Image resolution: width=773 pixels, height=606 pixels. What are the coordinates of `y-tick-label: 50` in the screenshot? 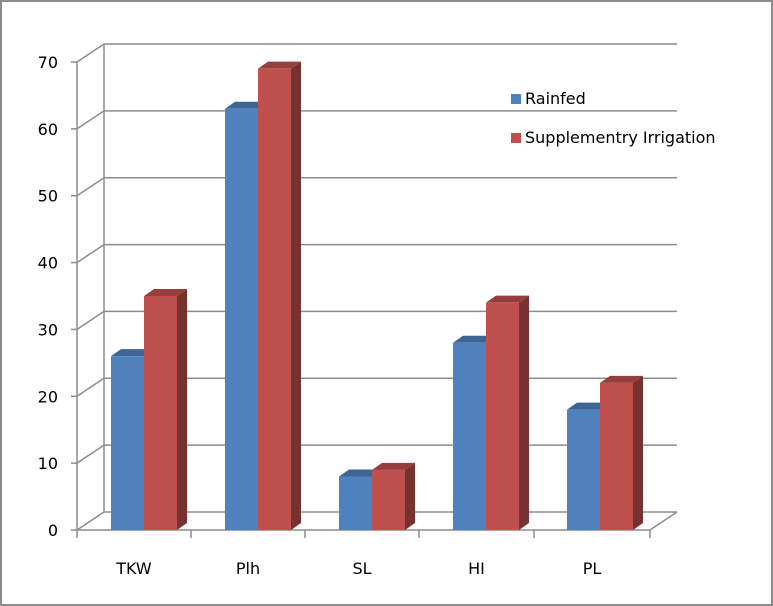 It's located at (48, 196).